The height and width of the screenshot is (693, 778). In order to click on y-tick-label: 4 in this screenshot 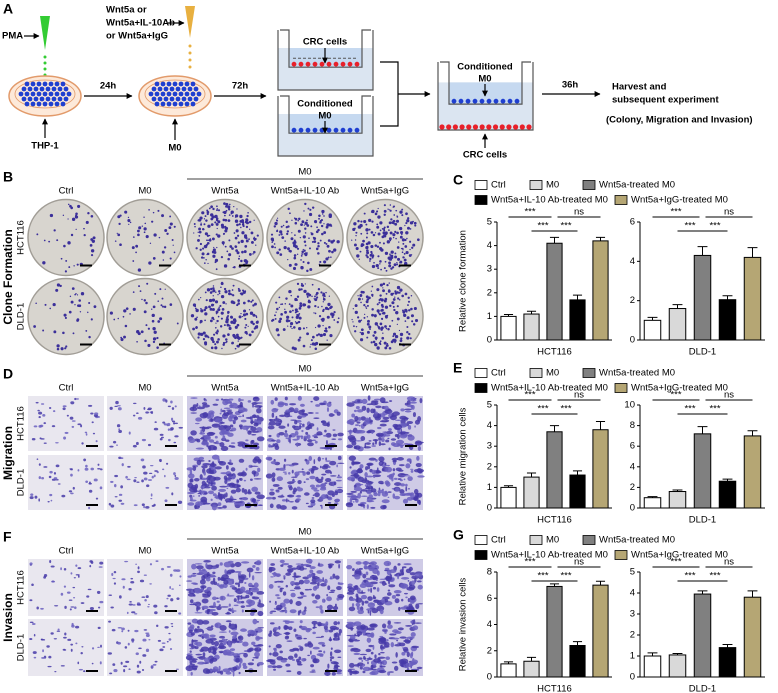, I will do `click(489, 425)`.